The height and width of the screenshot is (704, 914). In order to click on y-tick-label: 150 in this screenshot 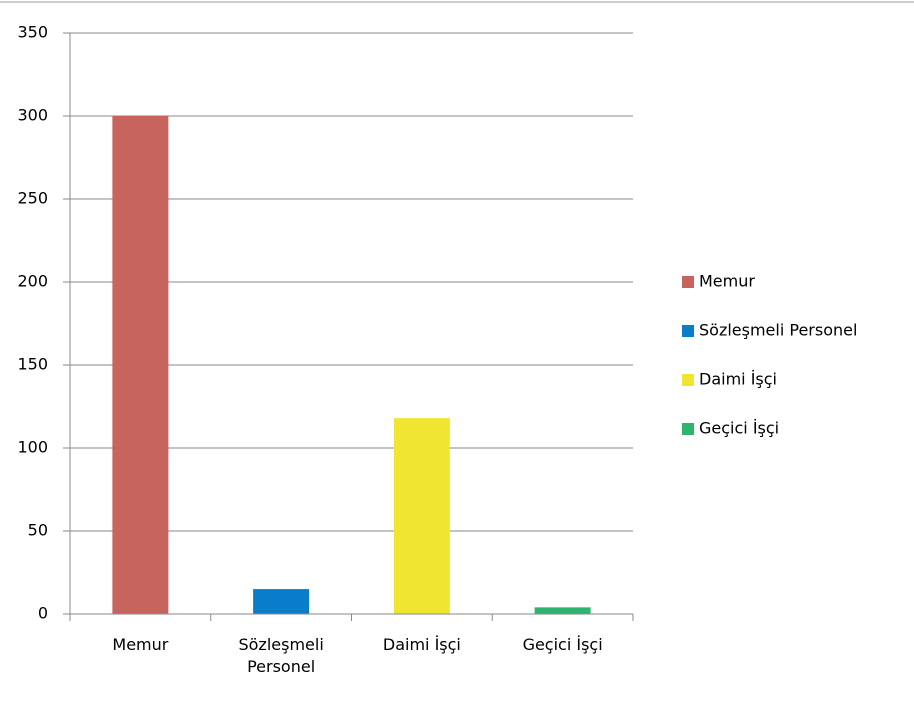, I will do `click(32, 364)`.